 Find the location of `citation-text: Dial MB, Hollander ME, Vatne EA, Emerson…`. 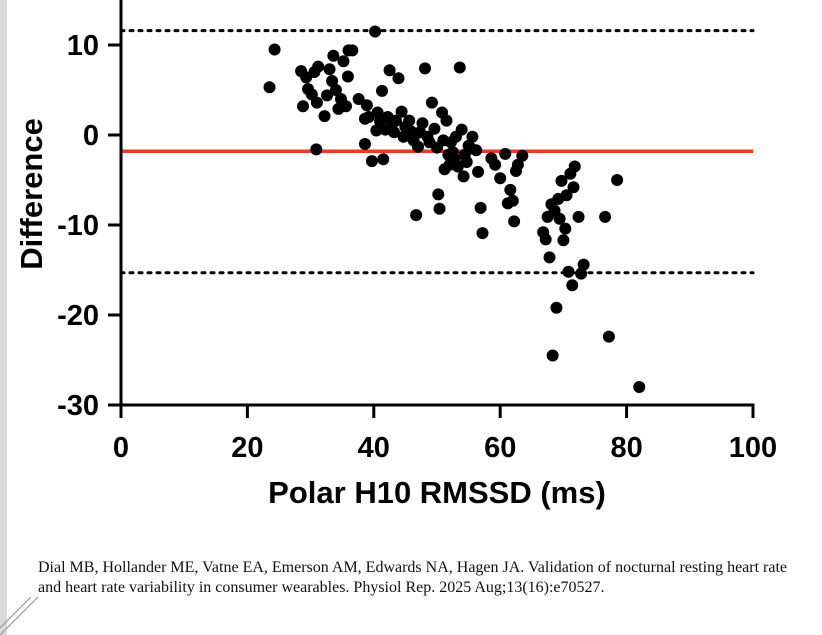

citation-text: Dial MB, Hollander ME, Vatne EA, Emerson… is located at coordinates (413, 577).